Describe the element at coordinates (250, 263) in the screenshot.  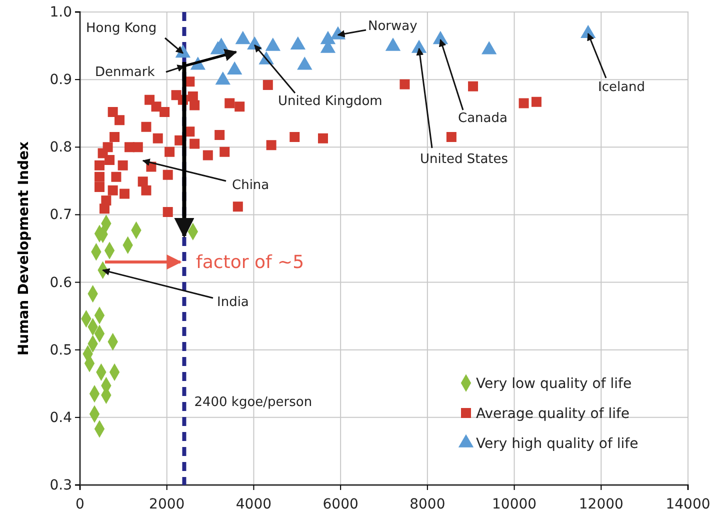
I see `annotation: factor of ~5` at that location.